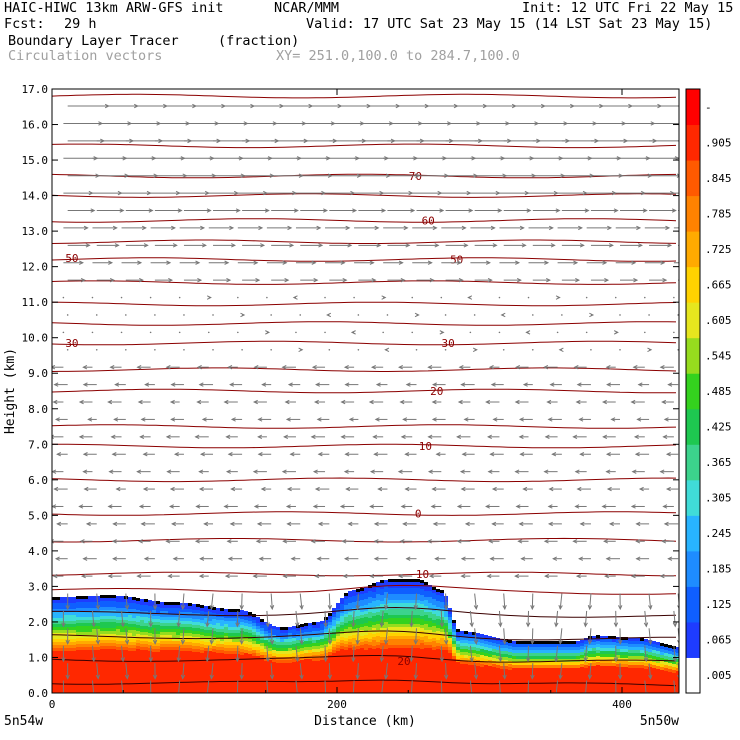  What do you see at coordinates (718, 569) in the screenshot?
I see `colorbar-label: .185` at bounding box center [718, 569].